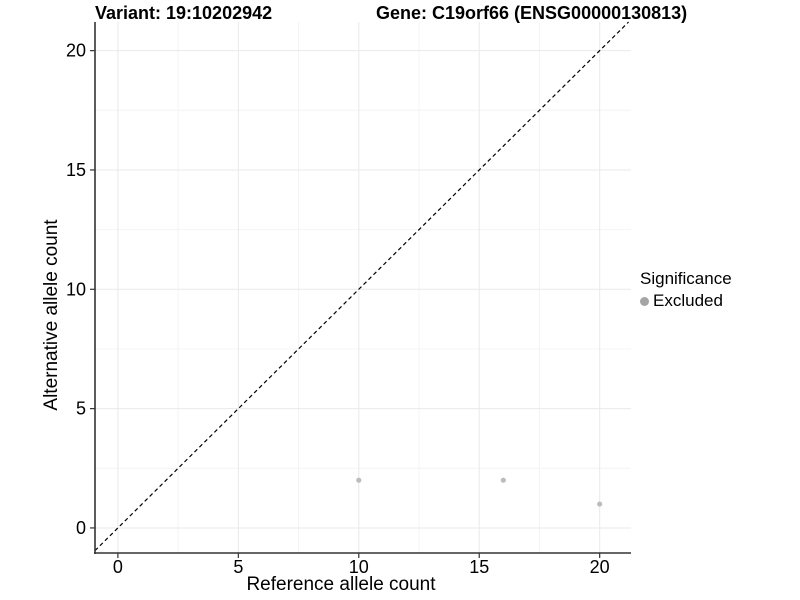 Image resolution: width=800 pixels, height=600 pixels. What do you see at coordinates (532, 13) in the screenshot?
I see `gene-title: Gene: C19orf66 (ENSG00000130813)` at bounding box center [532, 13].